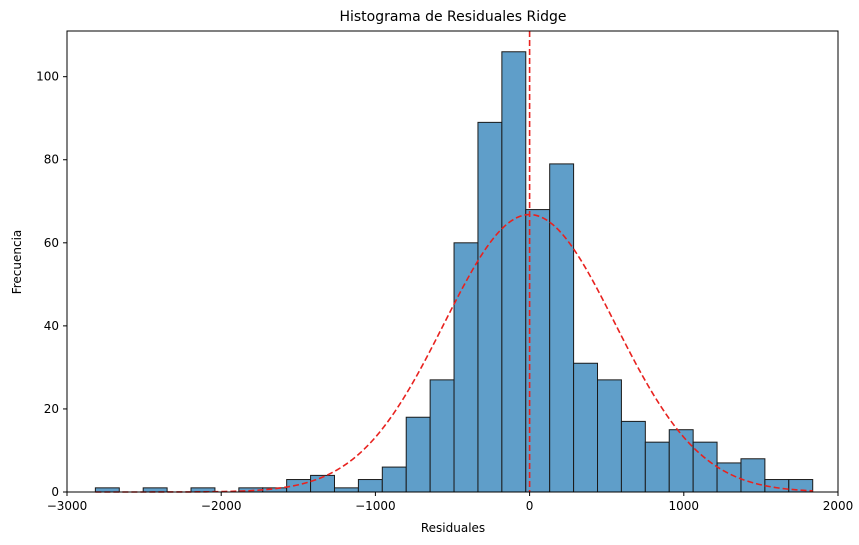  Describe the element at coordinates (530, 506) in the screenshot. I see `x-tick-label: 0` at that location.